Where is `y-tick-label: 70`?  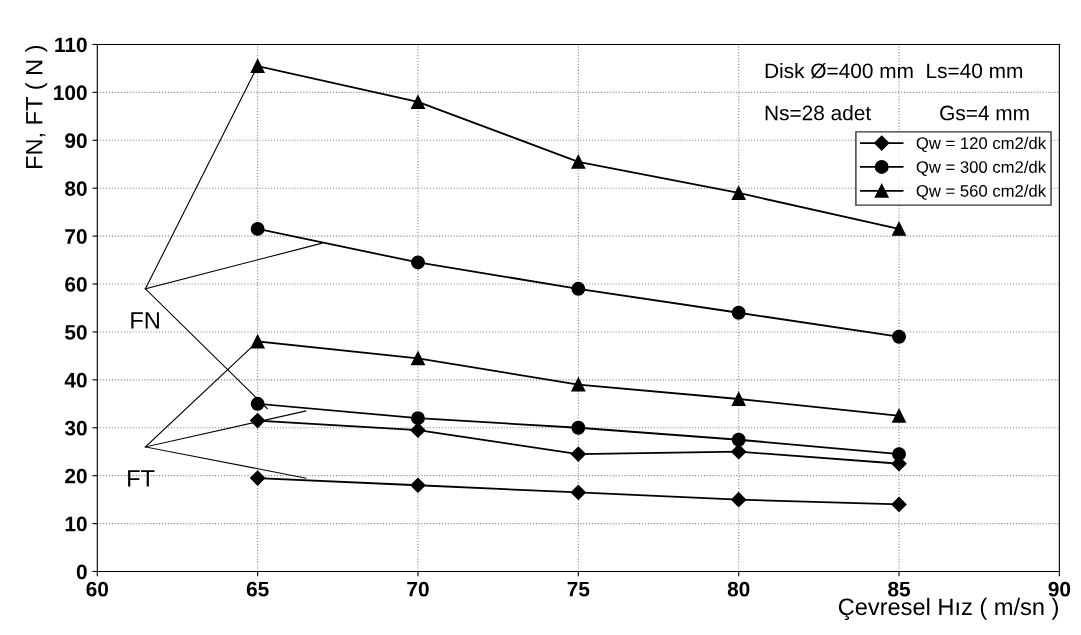 y-tick-label: 70 is located at coordinates (76, 236).